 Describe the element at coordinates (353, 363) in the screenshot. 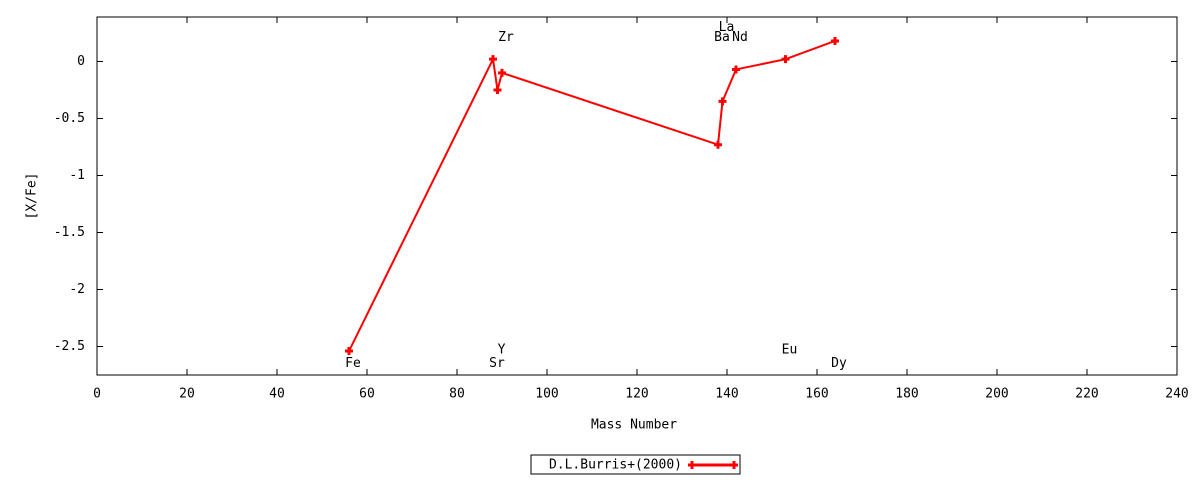

I see `annotation: Fe` at that location.